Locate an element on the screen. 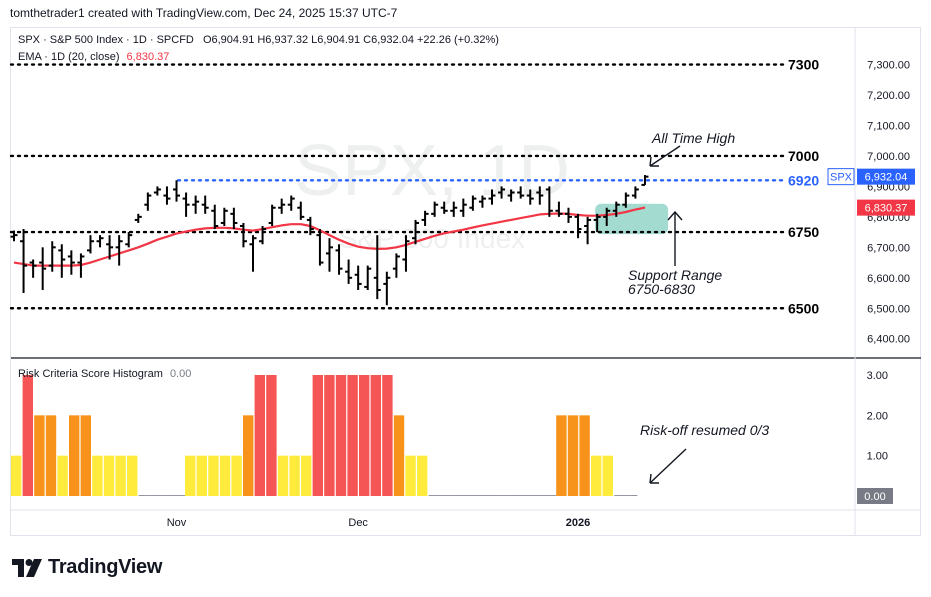 The height and width of the screenshot is (597, 931). price-tick-label: 6,700.00 is located at coordinates (888, 248).